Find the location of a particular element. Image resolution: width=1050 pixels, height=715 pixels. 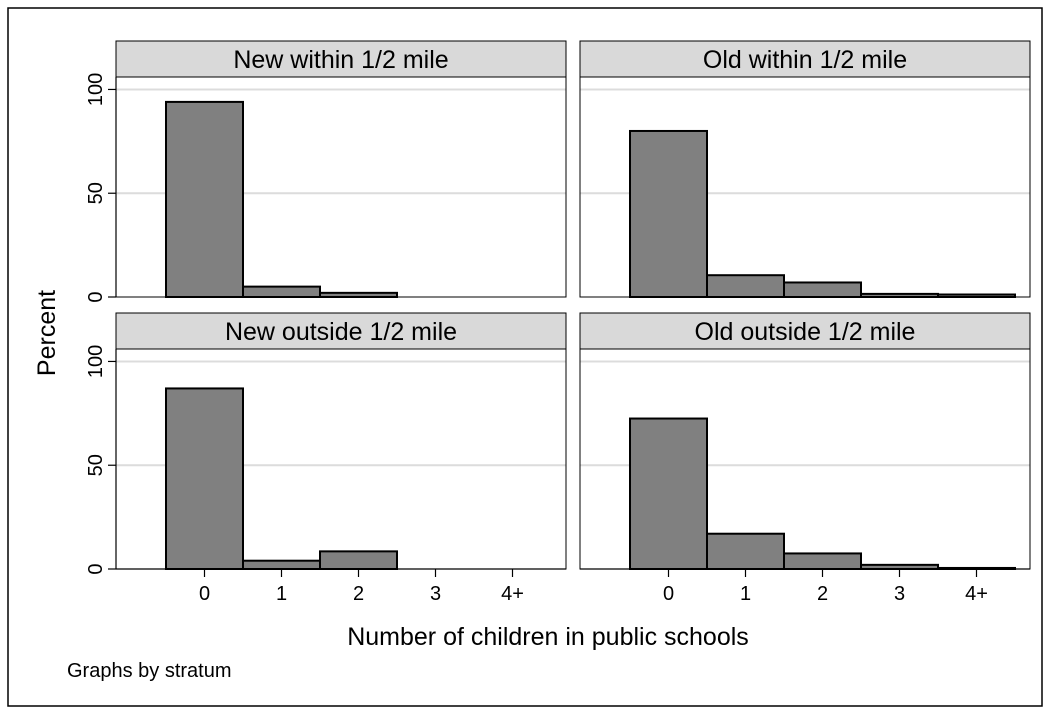

graphs-by-note: Graphs by stratum is located at coordinates (149, 671).